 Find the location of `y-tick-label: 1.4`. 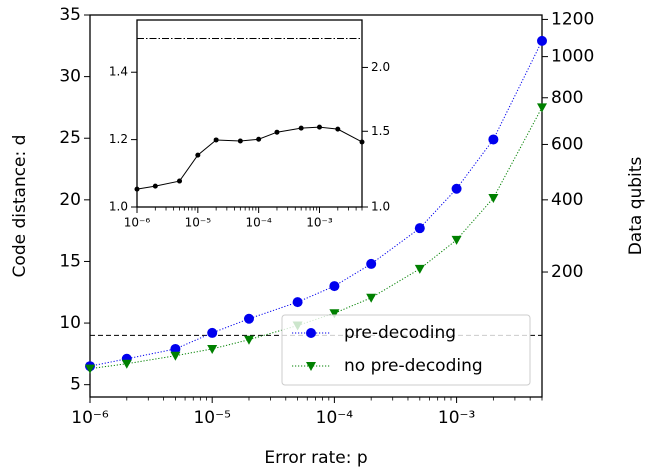

y-tick-label: 1.4 is located at coordinates (118, 72).